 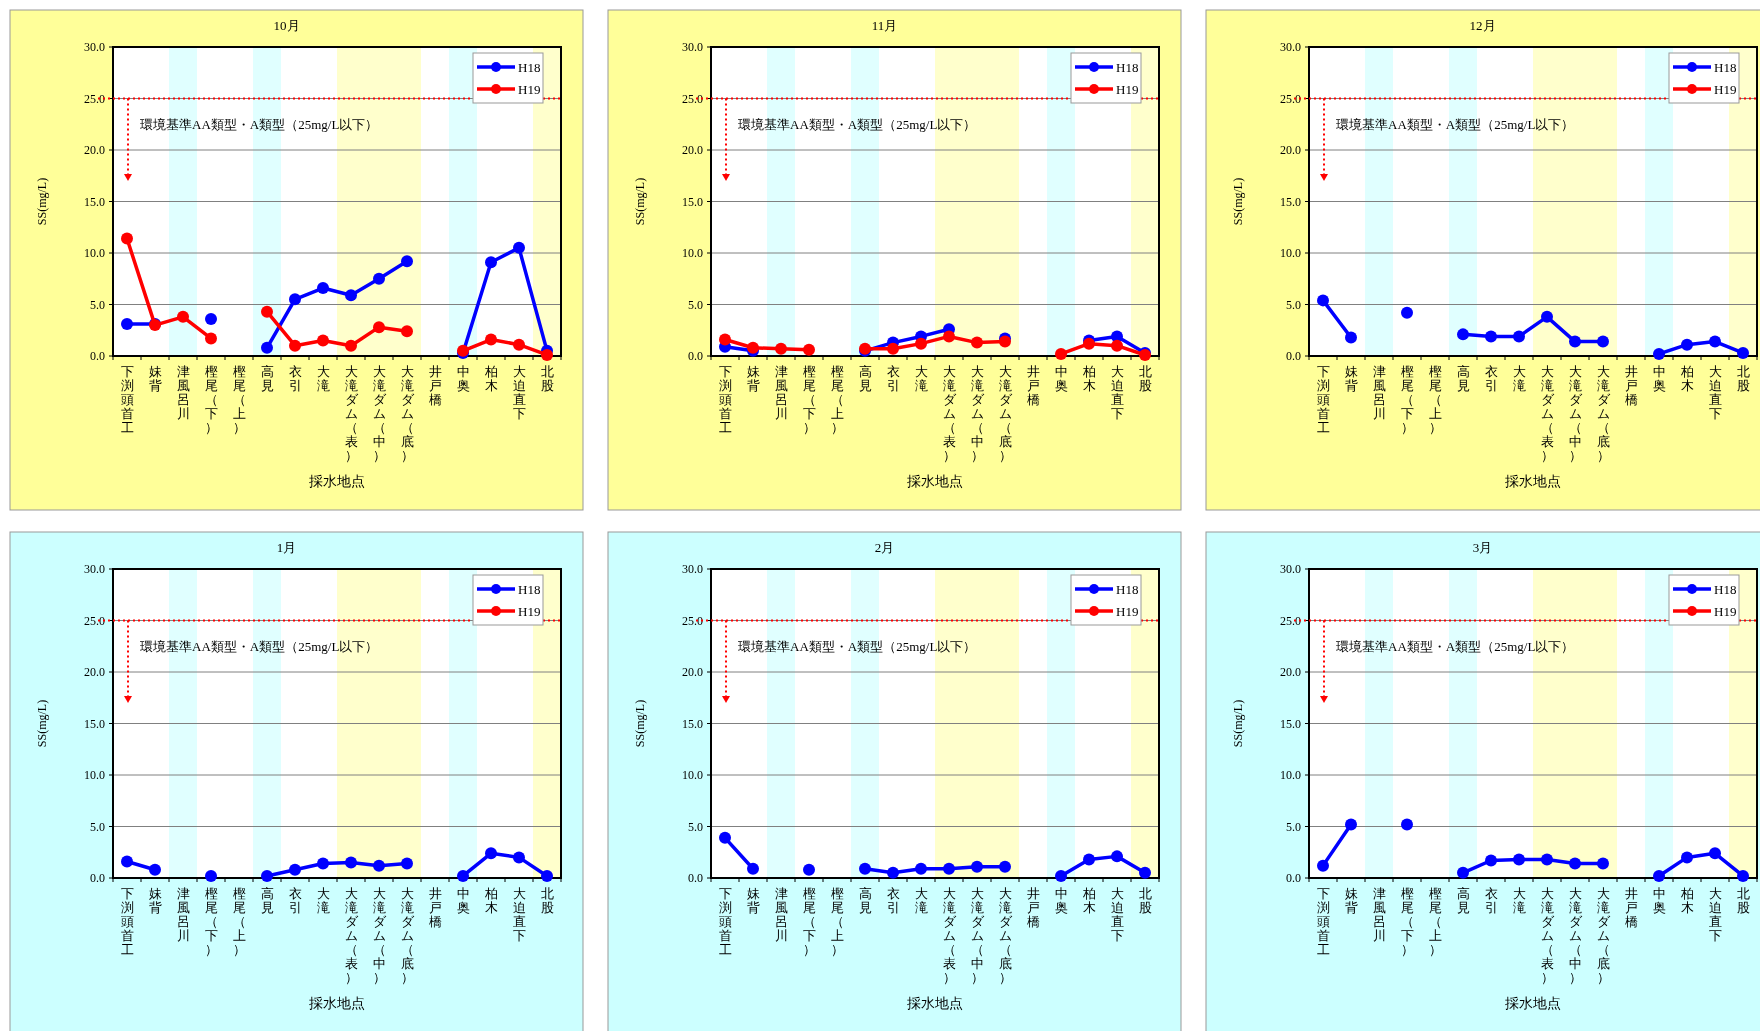 What do you see at coordinates (977, 935) in the screenshot?
I see `x-tick-label: 大滝ダム（中）` at bounding box center [977, 935].